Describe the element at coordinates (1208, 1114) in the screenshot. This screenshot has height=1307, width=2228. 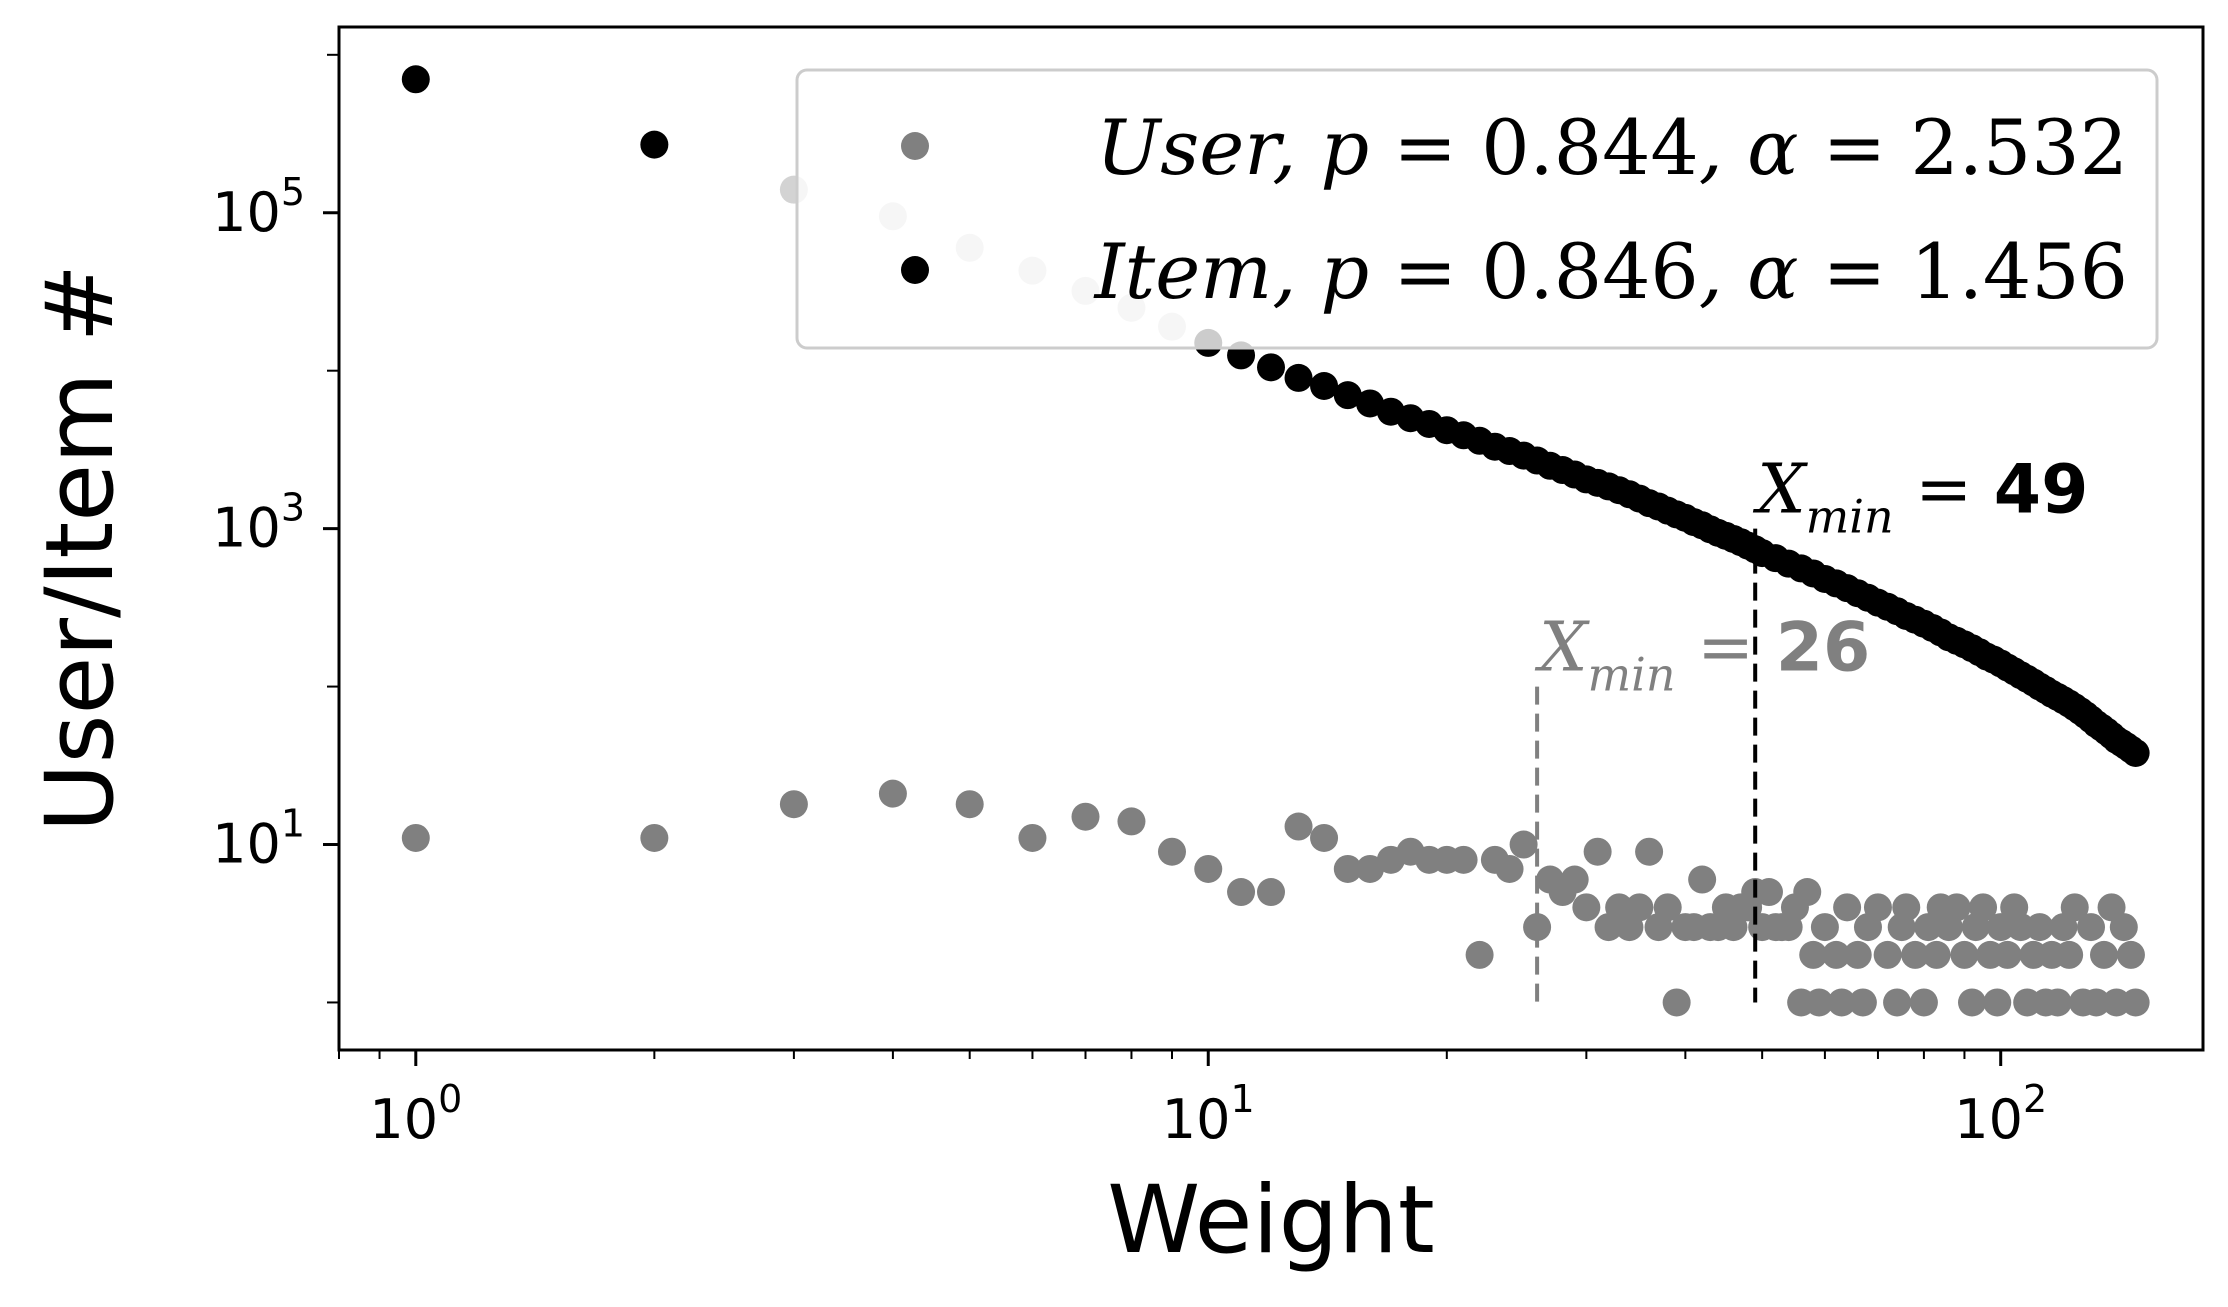
I see `x-tick-label-10: 10¹` at that location.